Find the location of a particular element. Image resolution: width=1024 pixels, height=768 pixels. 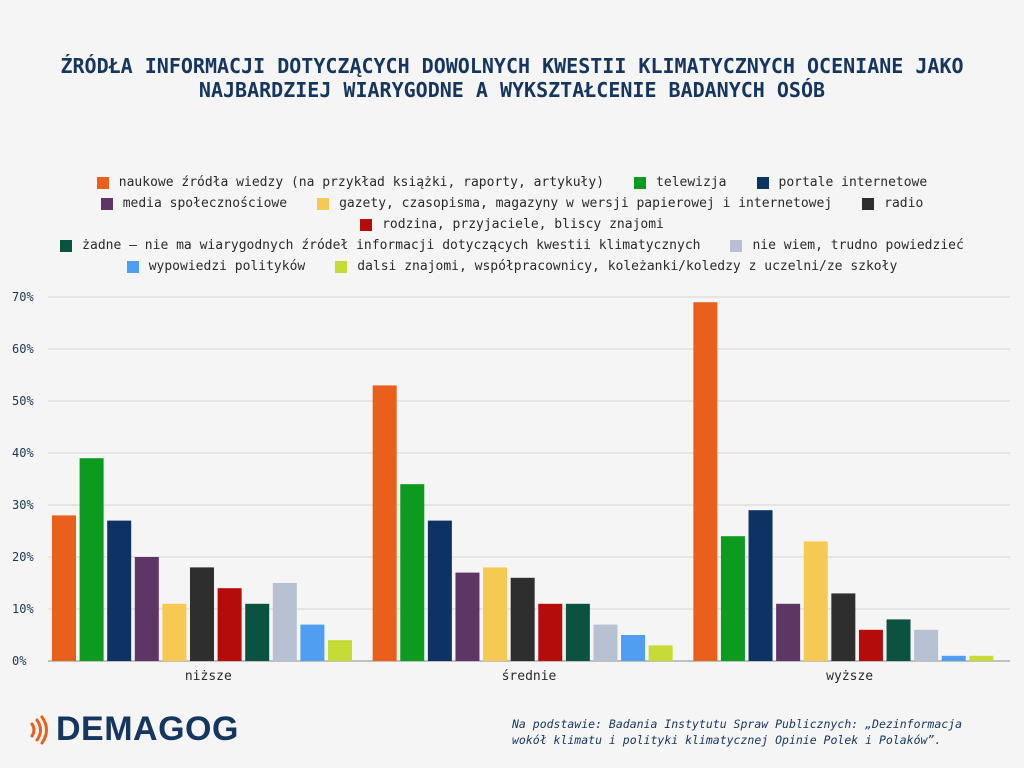

y-tick-label: 20% is located at coordinates (23, 557).